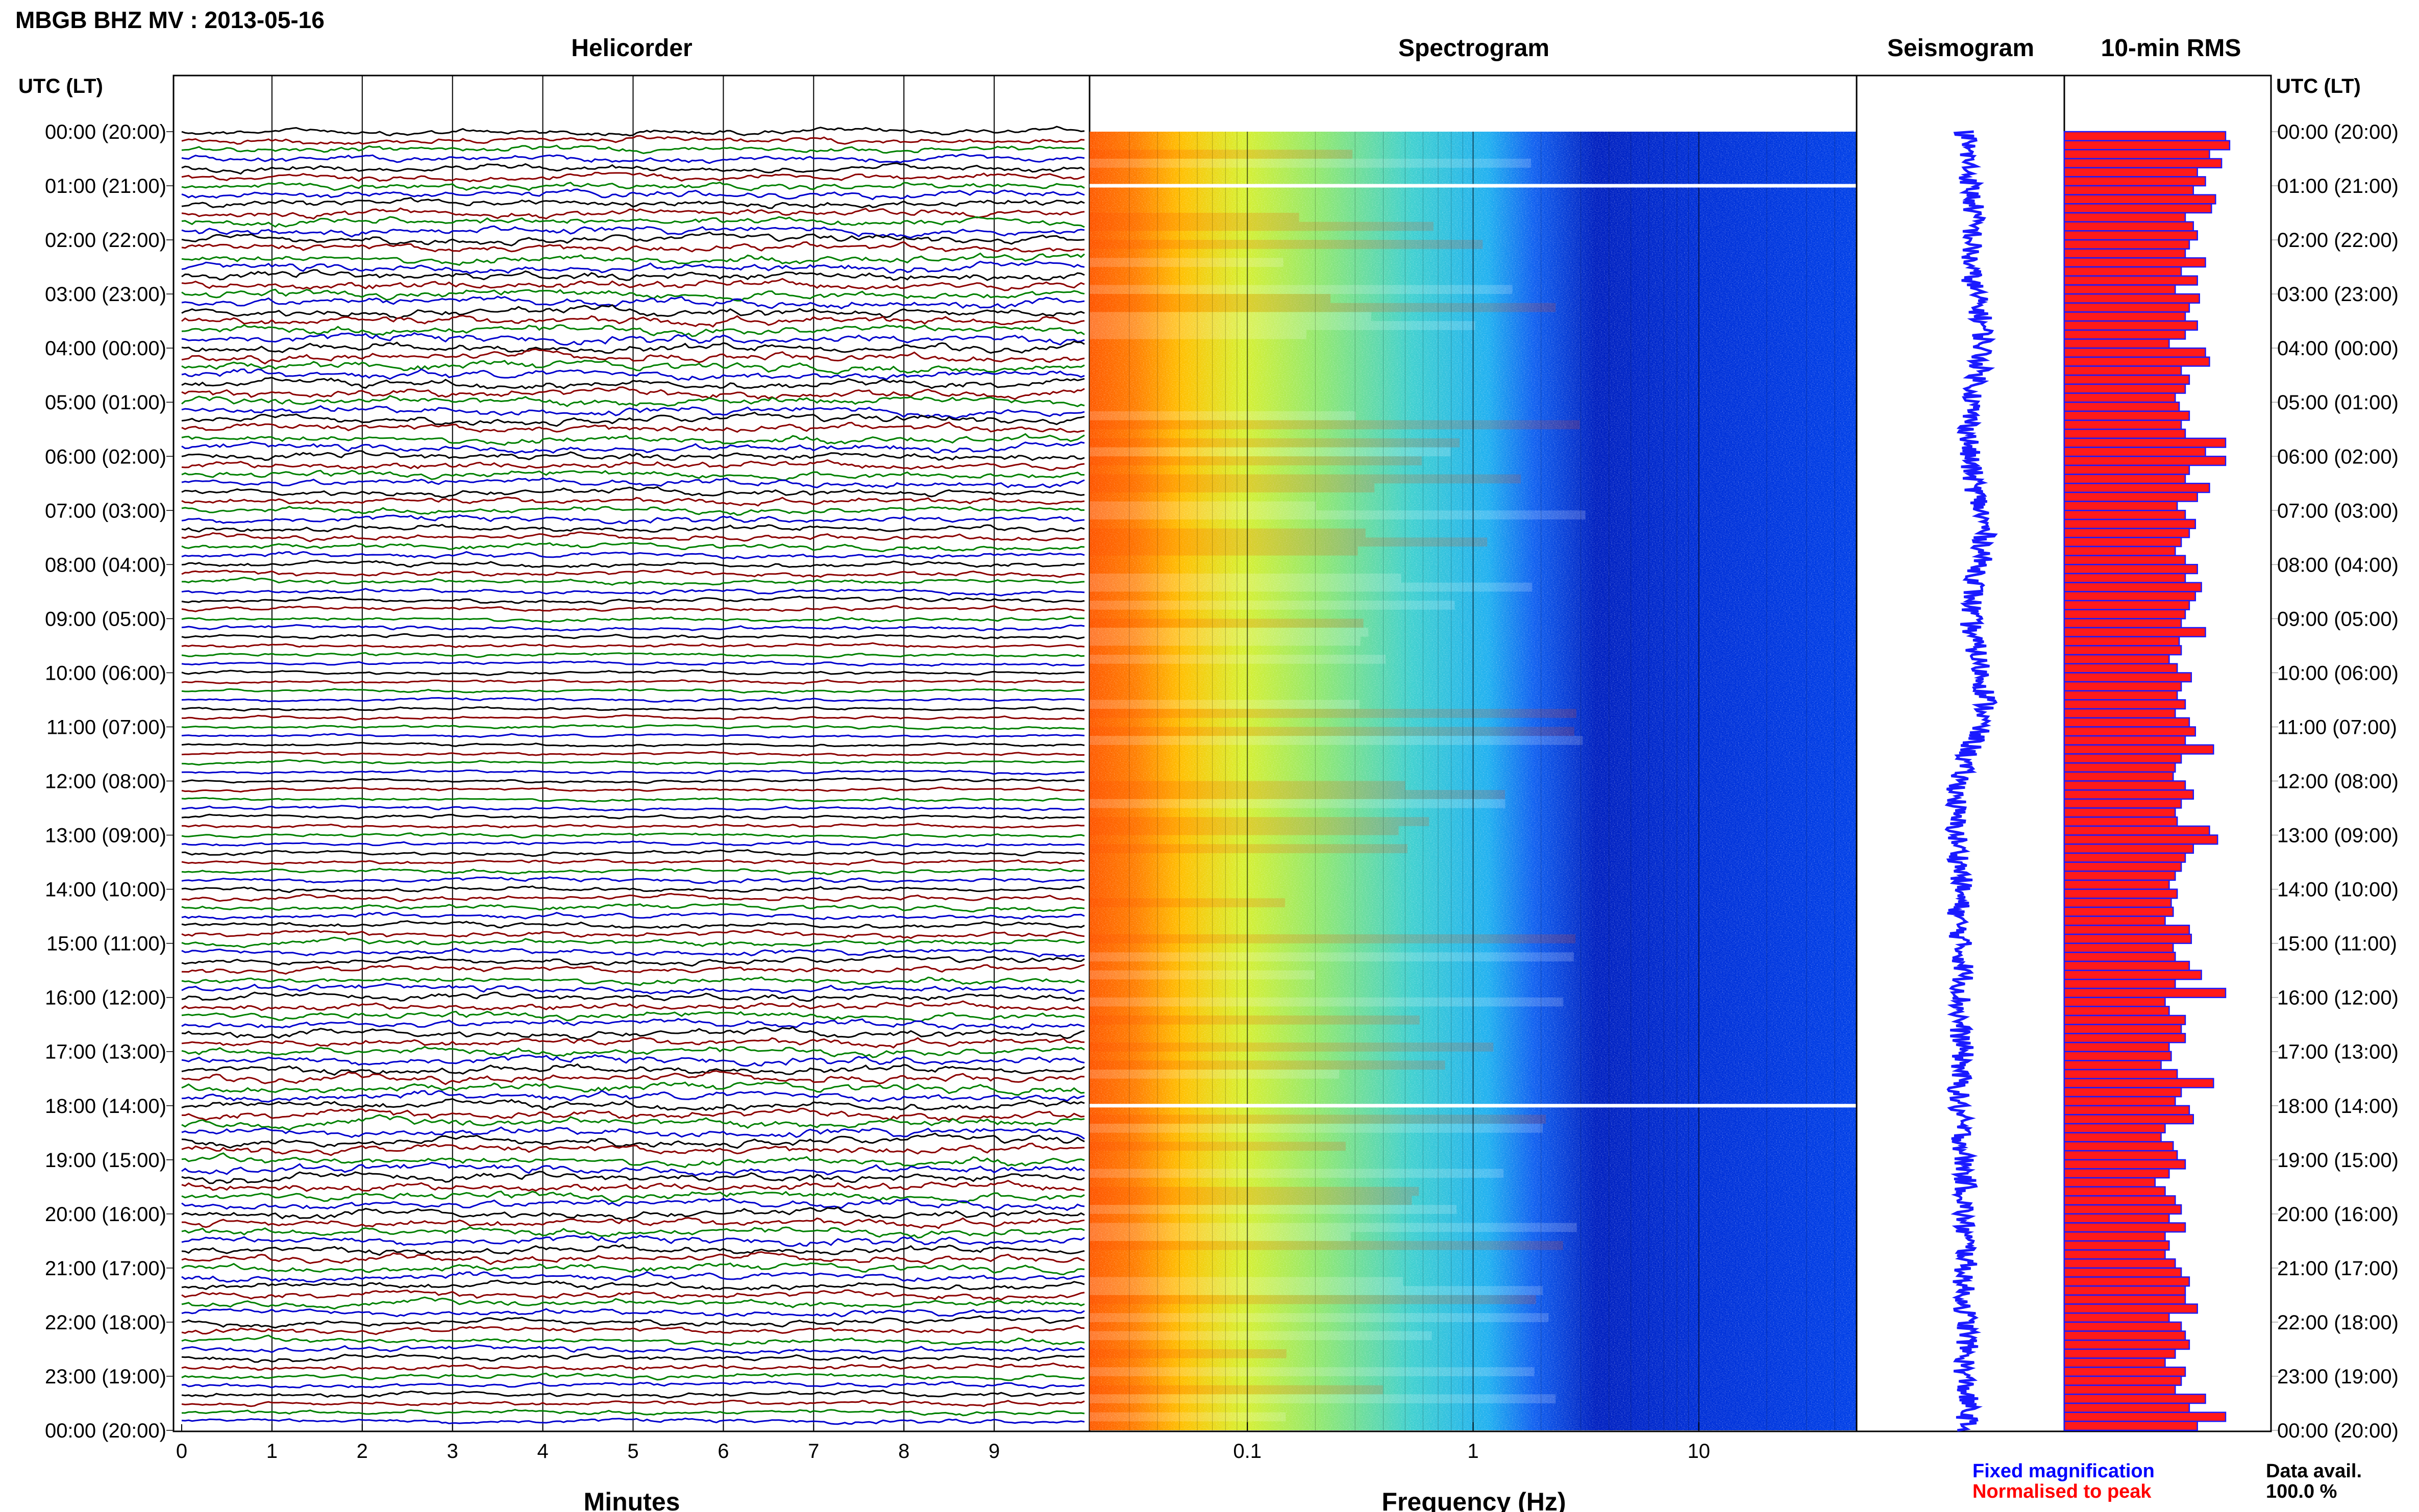  Describe the element at coordinates (994, 1451) in the screenshot. I see `minute-tick-label: 9` at that location.